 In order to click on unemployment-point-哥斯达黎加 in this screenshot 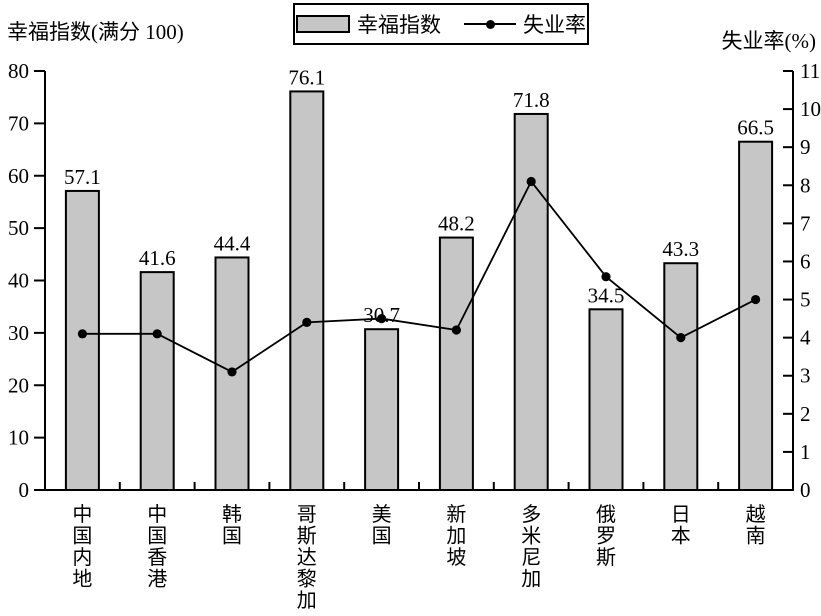, I will do `click(307, 322)`.